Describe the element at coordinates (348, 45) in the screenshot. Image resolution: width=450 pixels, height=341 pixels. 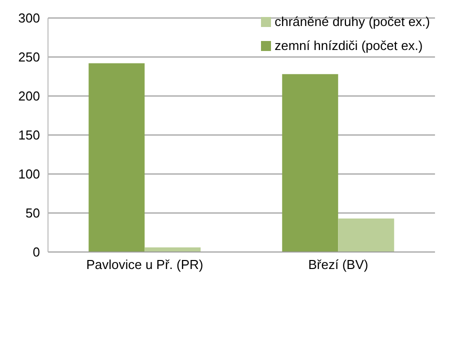
I see `legend-label: zemní hnízdiči (počet ex.)` at that location.